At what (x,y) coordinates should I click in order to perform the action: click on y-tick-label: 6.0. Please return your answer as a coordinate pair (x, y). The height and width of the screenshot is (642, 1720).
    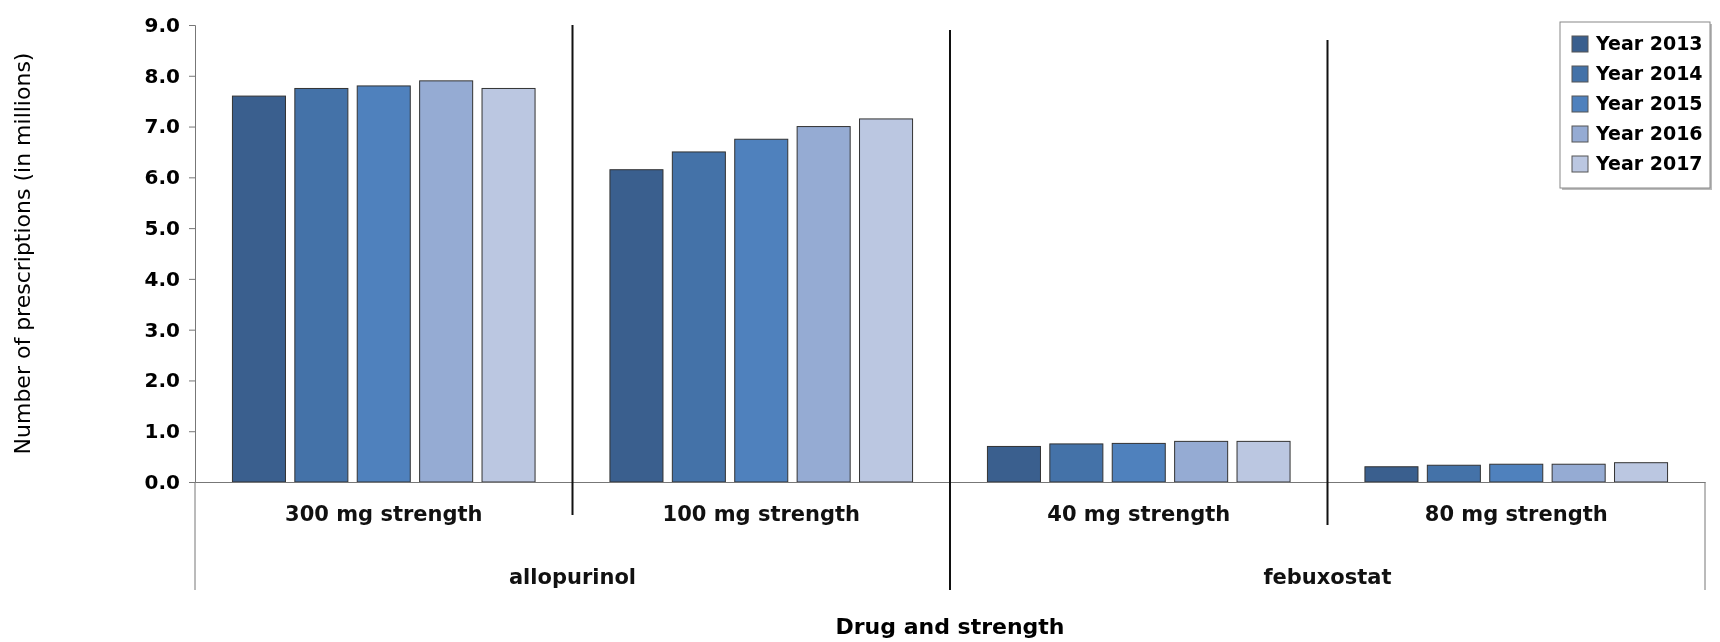
    Looking at the image, I should click on (162, 177).